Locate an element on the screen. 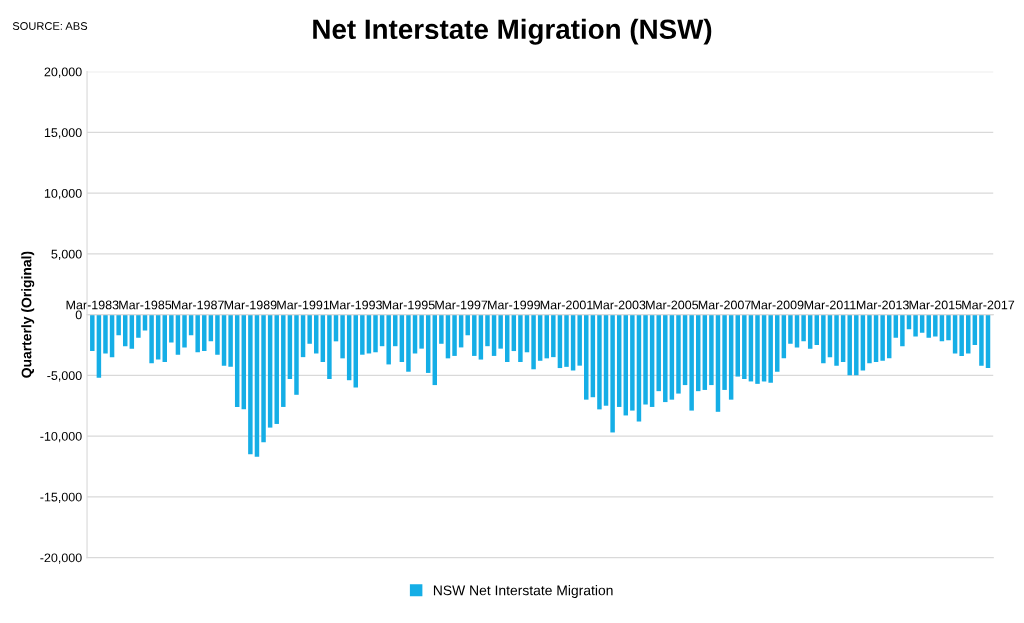 The height and width of the screenshot is (623, 1024). x-tick-label: Mar-1999 is located at coordinates (514, 305).